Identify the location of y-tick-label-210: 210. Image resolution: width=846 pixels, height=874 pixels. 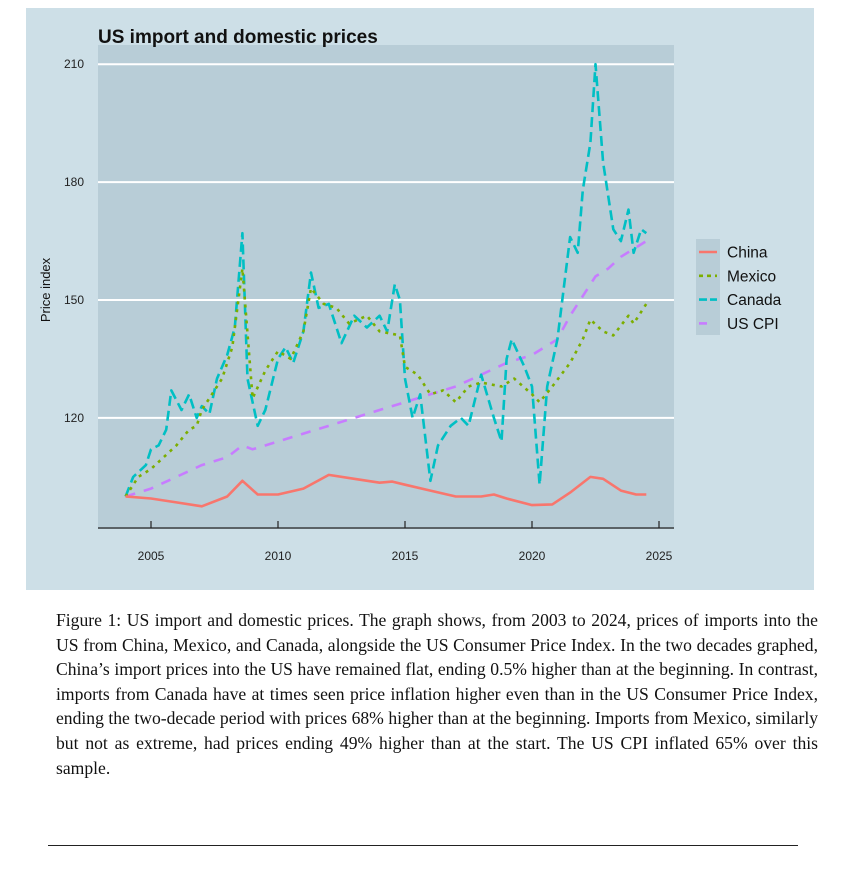
(74, 64).